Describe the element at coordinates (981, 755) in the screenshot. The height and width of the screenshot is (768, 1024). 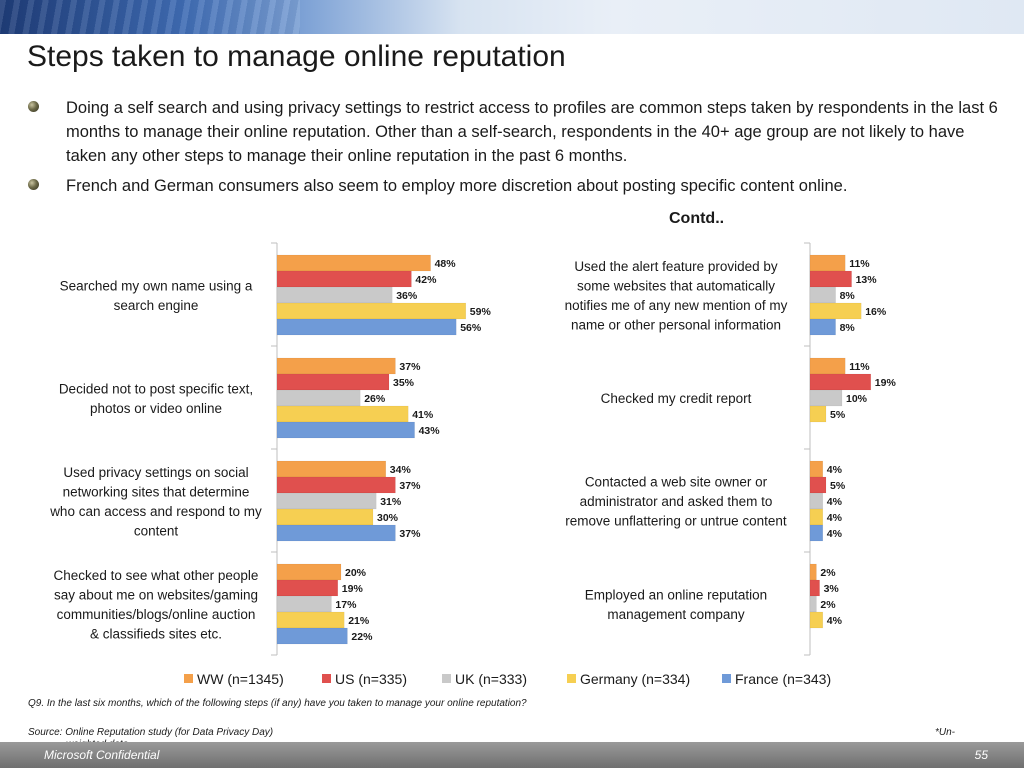
I see `page-number: 55` at that location.